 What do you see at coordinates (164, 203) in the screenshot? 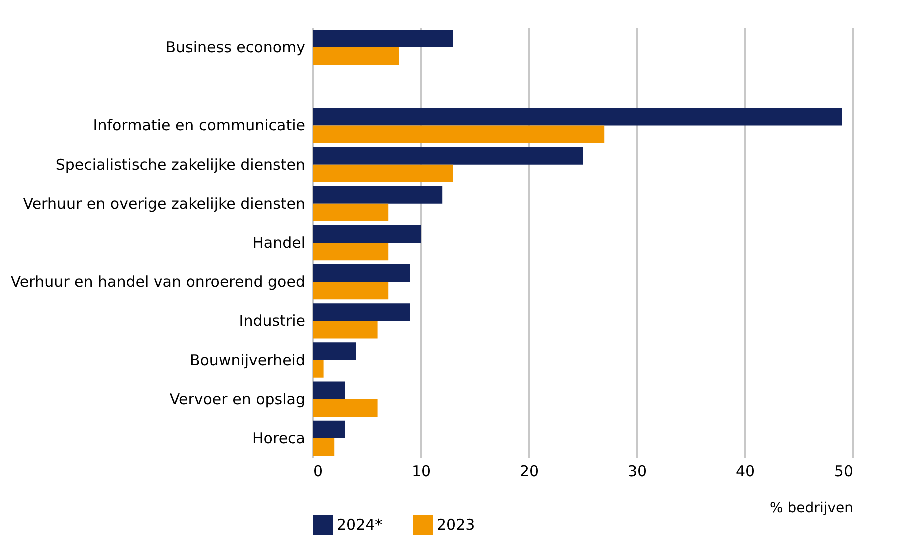
I see `y-tick-label: Verhuur en overige zakelijke diensten` at bounding box center [164, 203].